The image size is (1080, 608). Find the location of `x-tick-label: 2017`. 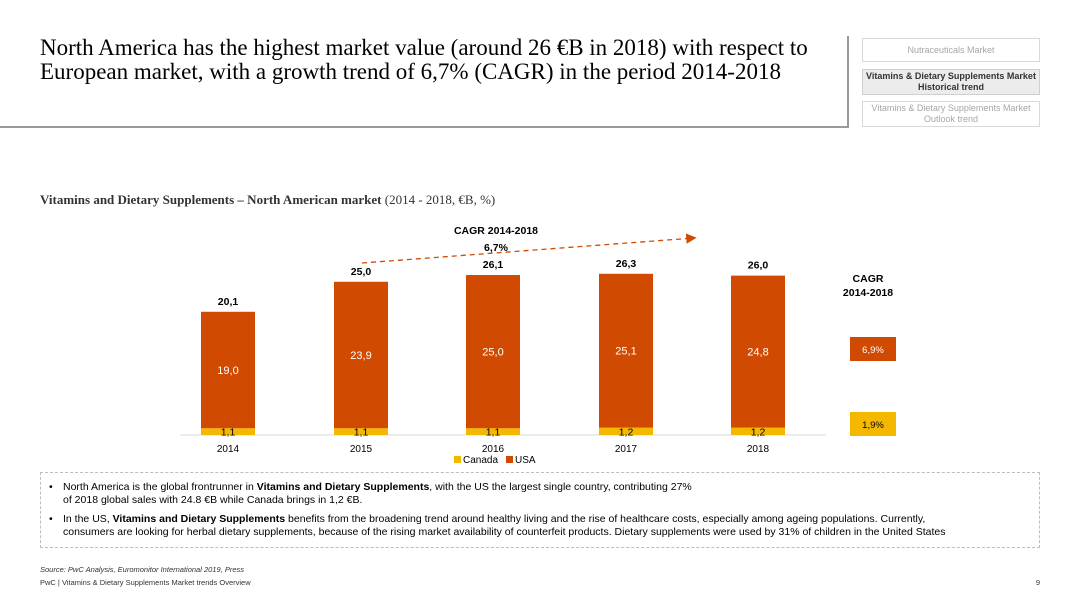

x-tick-label: 2017 is located at coordinates (626, 449).